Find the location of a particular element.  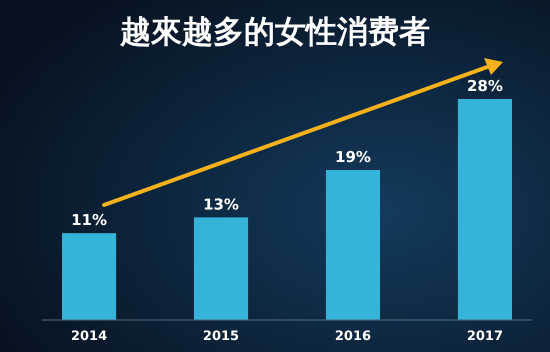

x-tick-label: 2016 is located at coordinates (353, 336).